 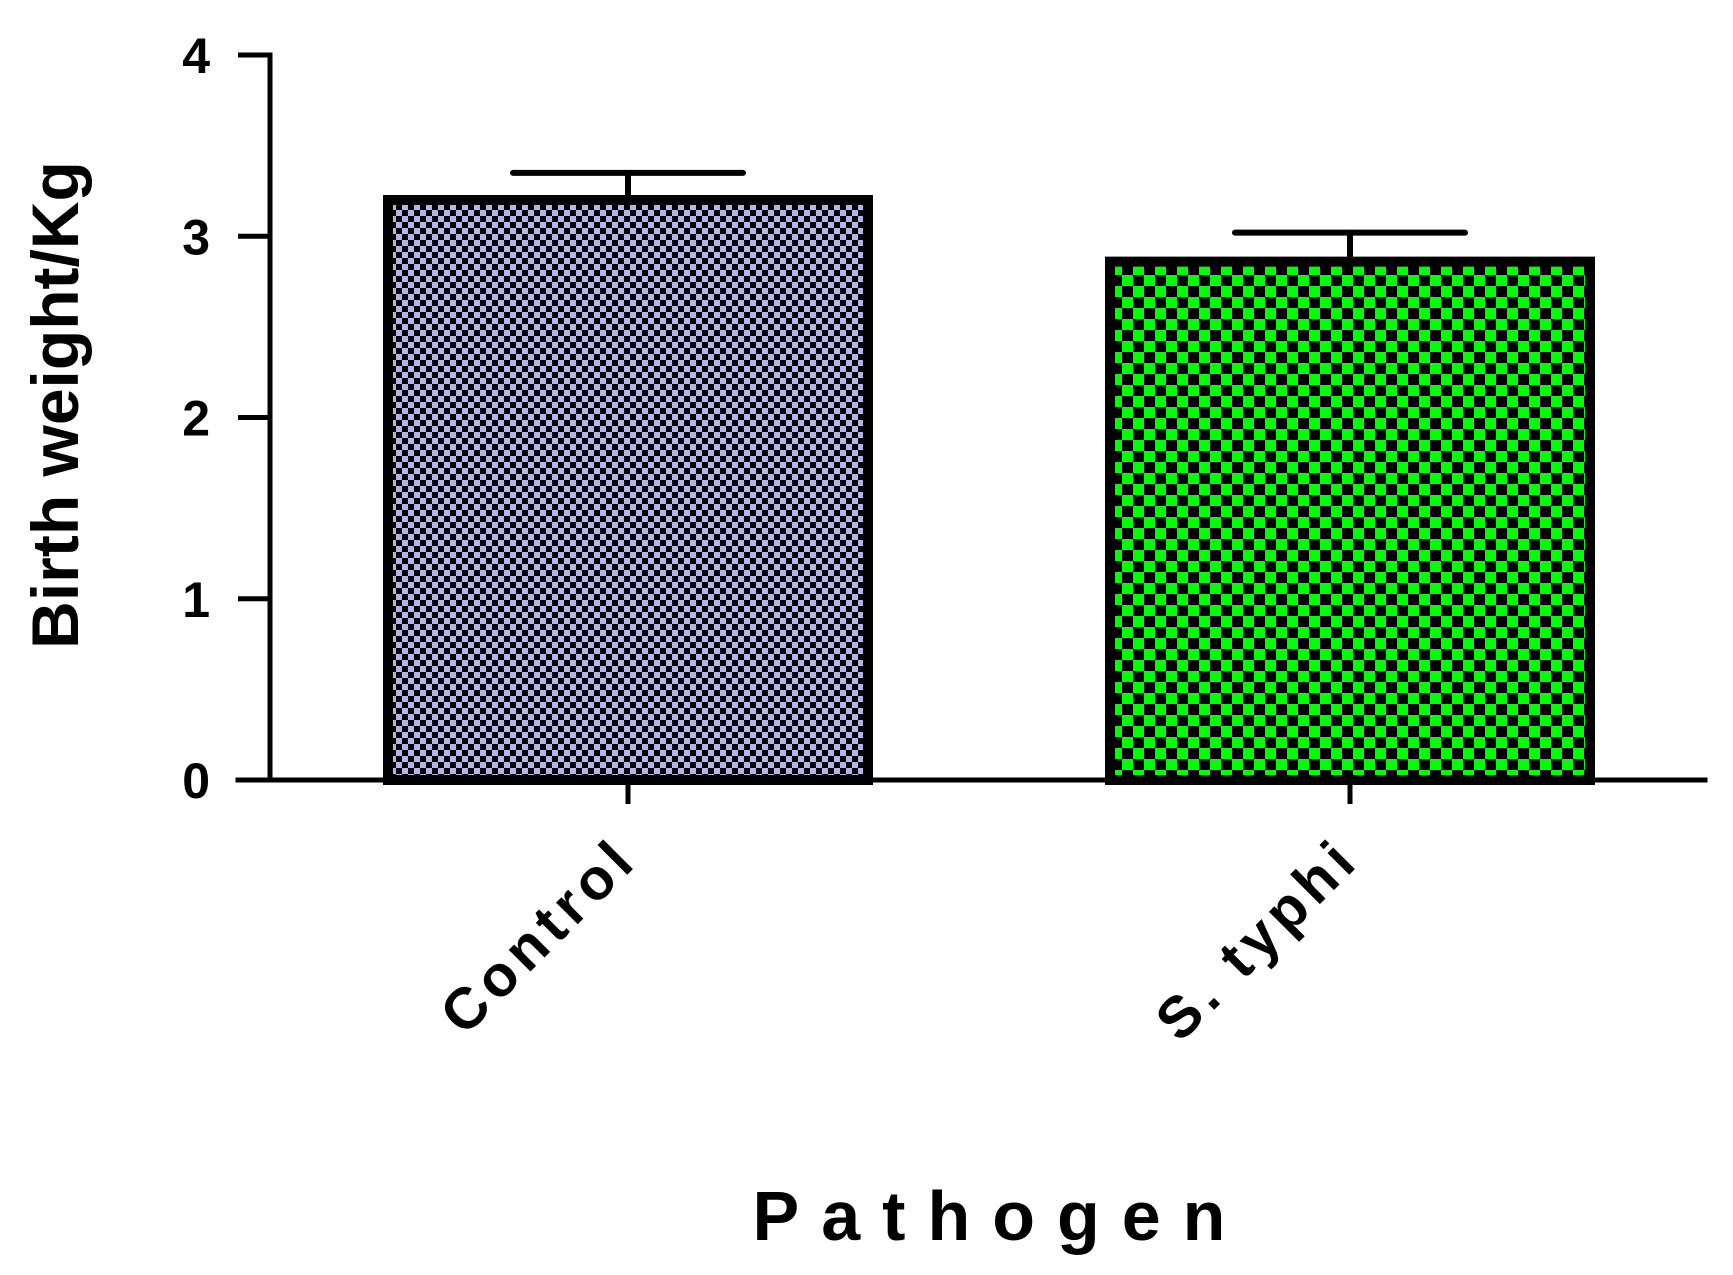 What do you see at coordinates (196, 600) in the screenshot?
I see `y-tick-label: 1` at bounding box center [196, 600].